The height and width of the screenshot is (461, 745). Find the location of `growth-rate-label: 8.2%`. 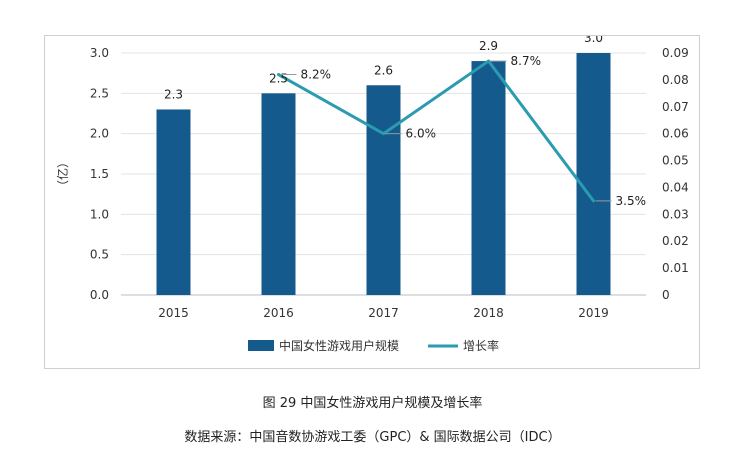

growth-rate-label: 8.2% is located at coordinates (316, 75).